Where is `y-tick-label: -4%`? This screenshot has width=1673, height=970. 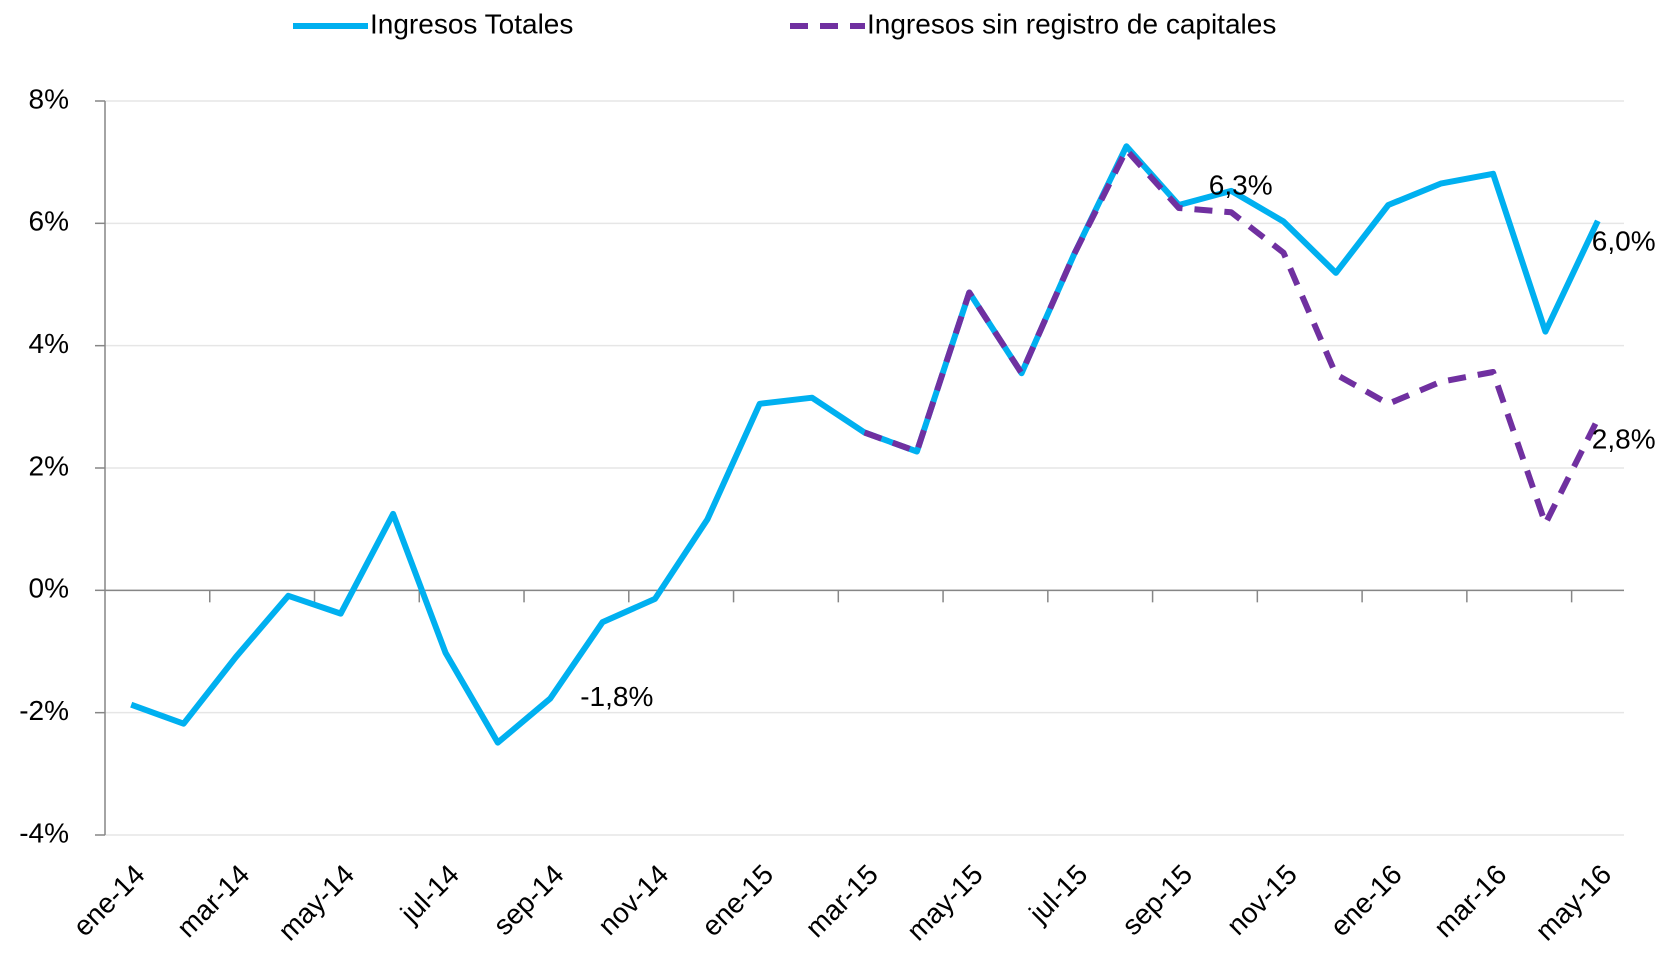 y-tick-label: -4% is located at coordinates (44, 832).